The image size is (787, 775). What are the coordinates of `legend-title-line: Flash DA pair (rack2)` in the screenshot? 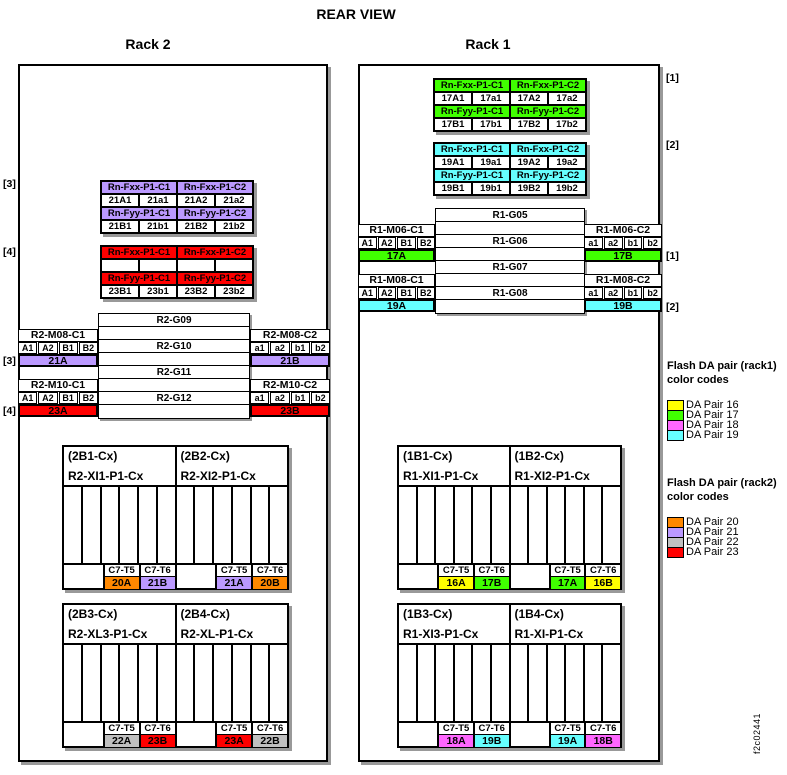 It's located at (722, 483).